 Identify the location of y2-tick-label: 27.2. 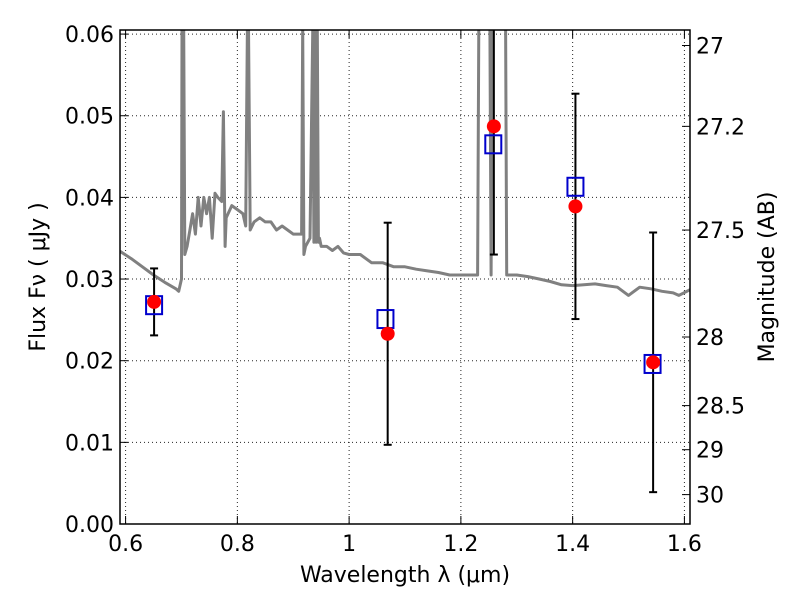
(720, 127).